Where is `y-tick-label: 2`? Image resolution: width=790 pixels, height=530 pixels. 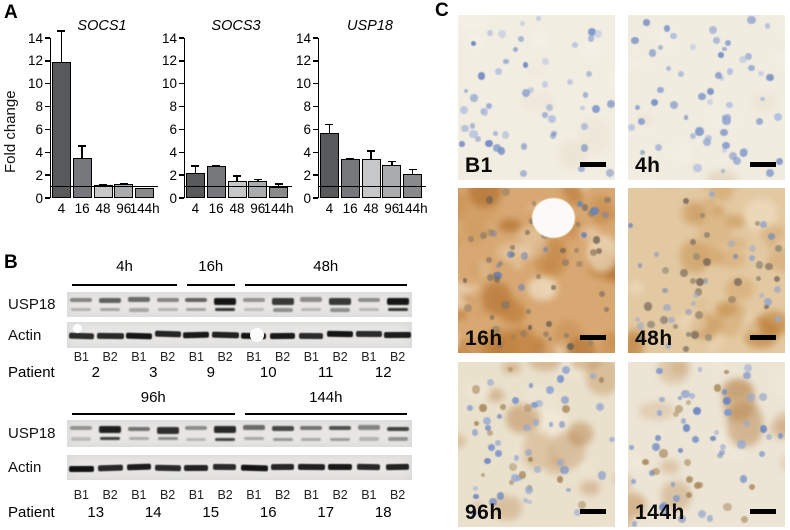 y-tick-label: 2 is located at coordinates (173, 175).